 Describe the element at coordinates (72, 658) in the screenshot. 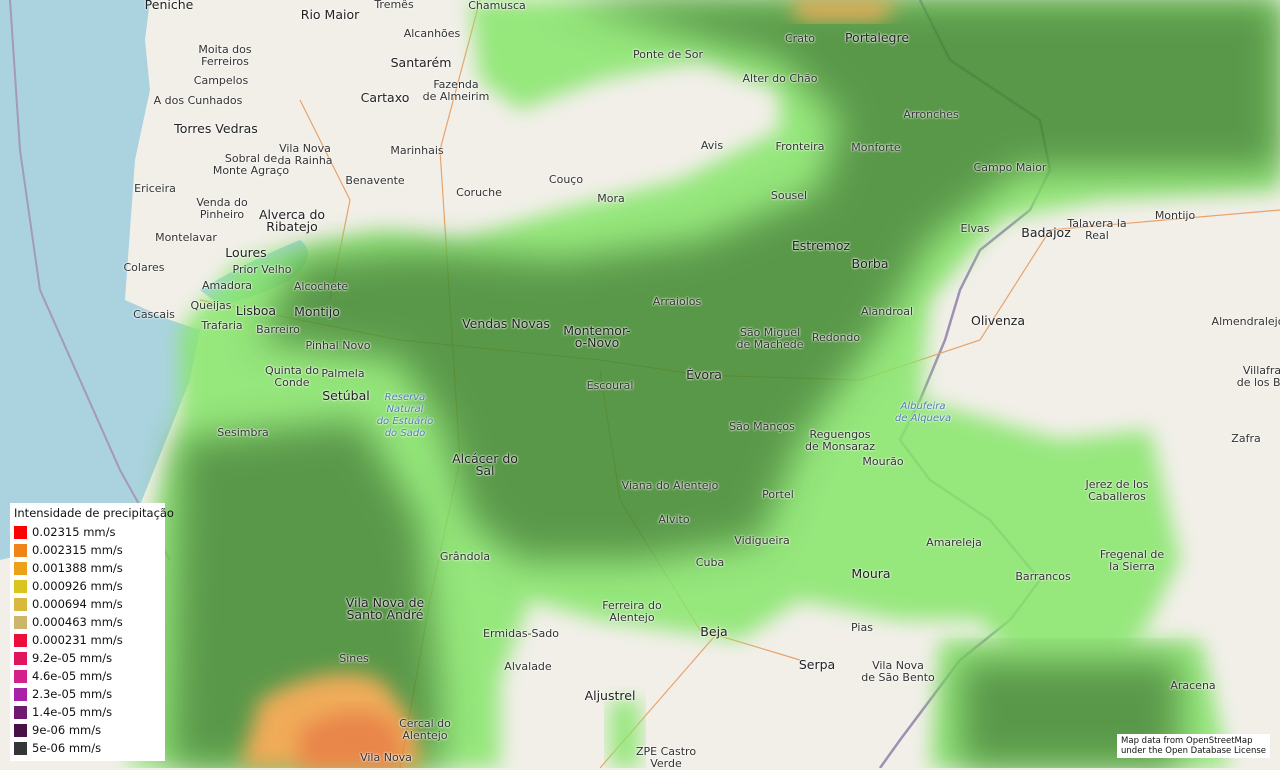

I see `legend-label: 9.2e-05 mm/s` at that location.